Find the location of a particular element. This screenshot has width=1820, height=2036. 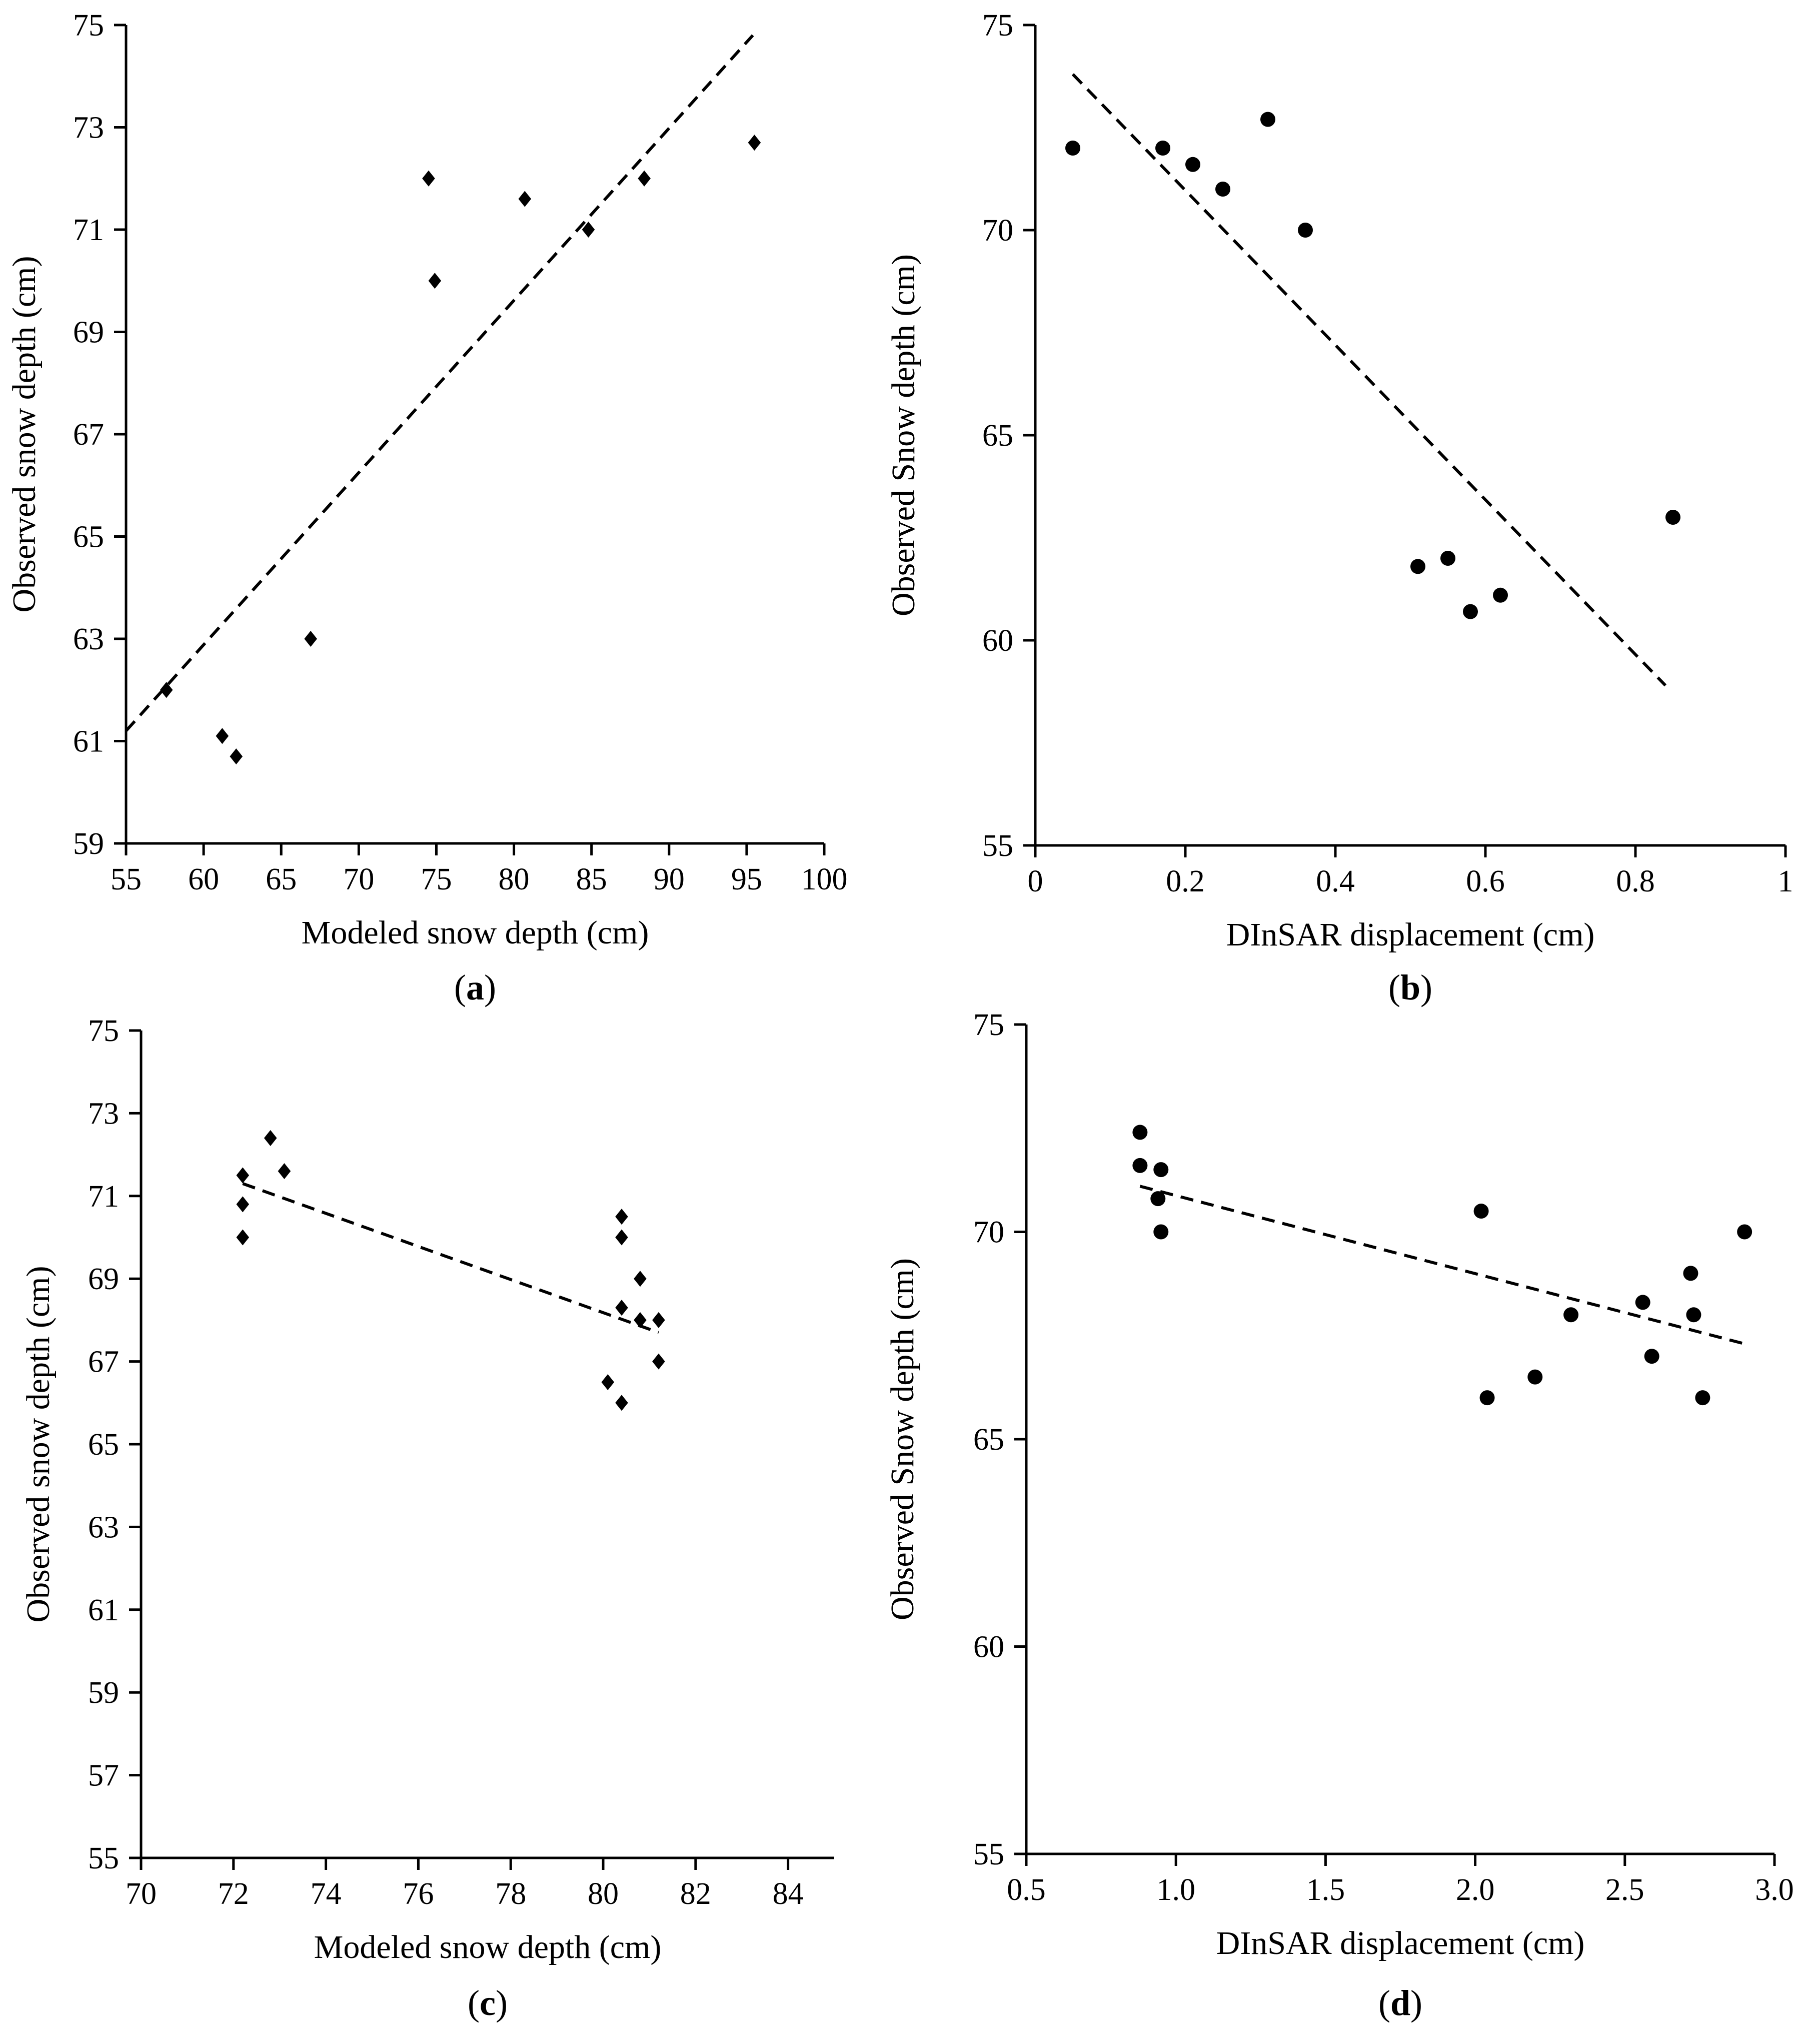

x-tick-label: 100 is located at coordinates (824, 879).